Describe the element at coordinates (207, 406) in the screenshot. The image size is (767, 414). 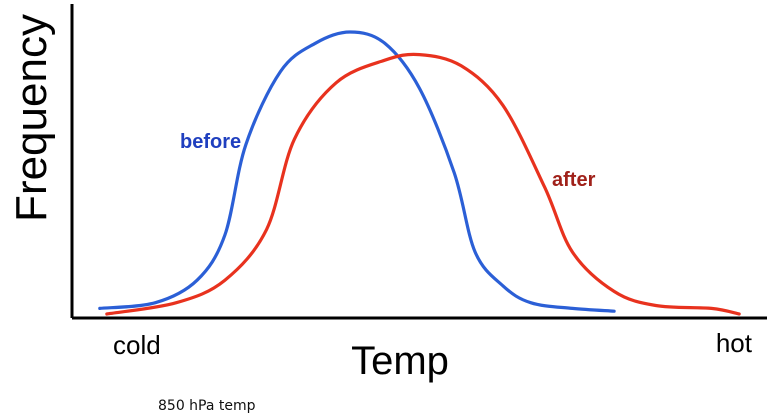
I see `caption: 850 hPa temp` at that location.